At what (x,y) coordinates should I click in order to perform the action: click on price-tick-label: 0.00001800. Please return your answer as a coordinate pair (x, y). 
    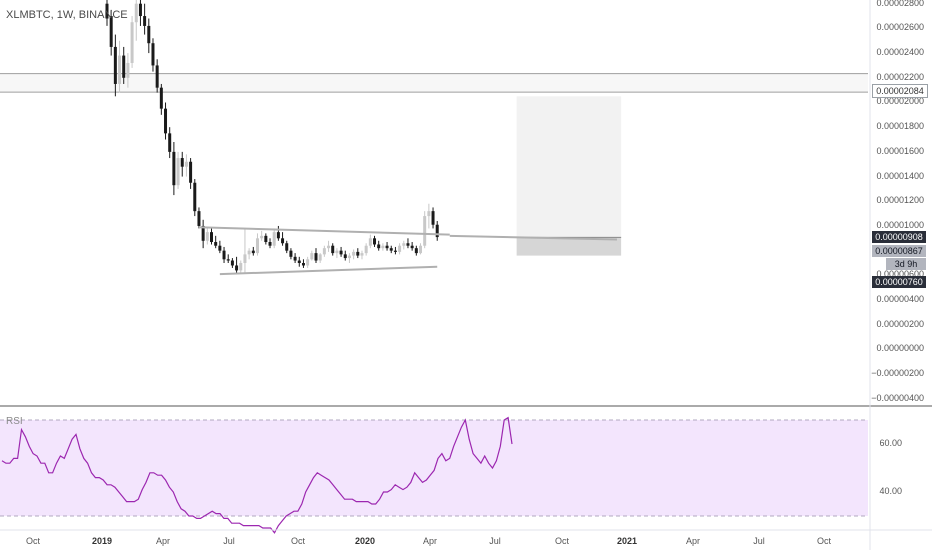
    Looking at the image, I should click on (900, 126).